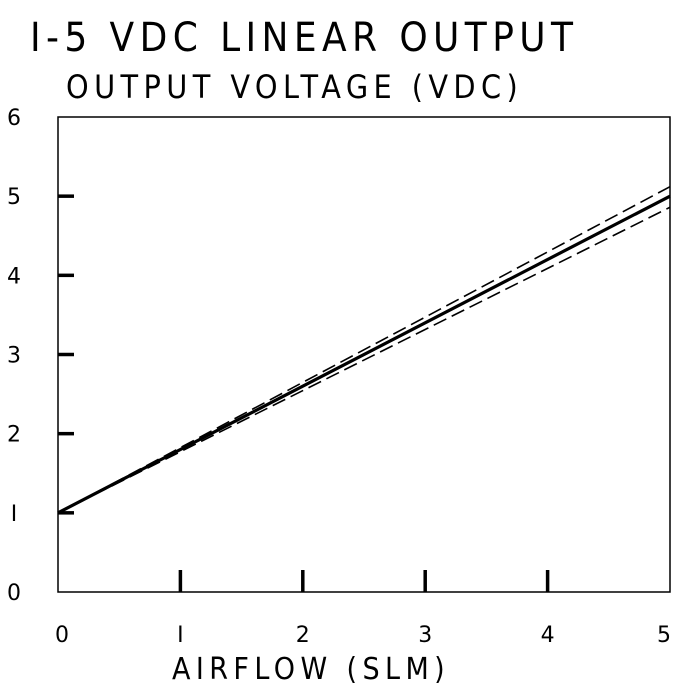  Describe the element at coordinates (14, 118) in the screenshot. I see `y-tick-label: 6` at that location.